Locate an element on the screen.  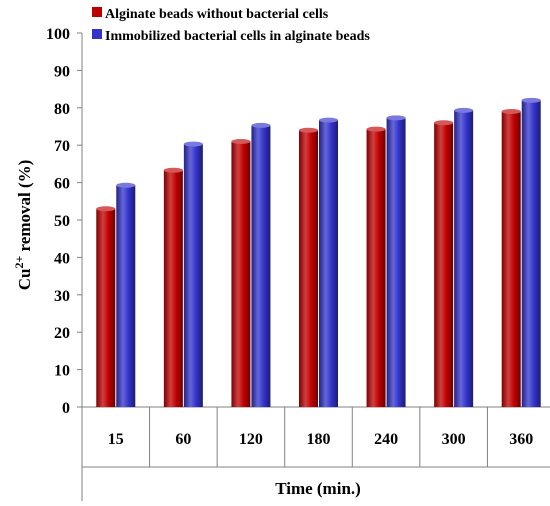
y-tick-label: 60 is located at coordinates (62, 184).